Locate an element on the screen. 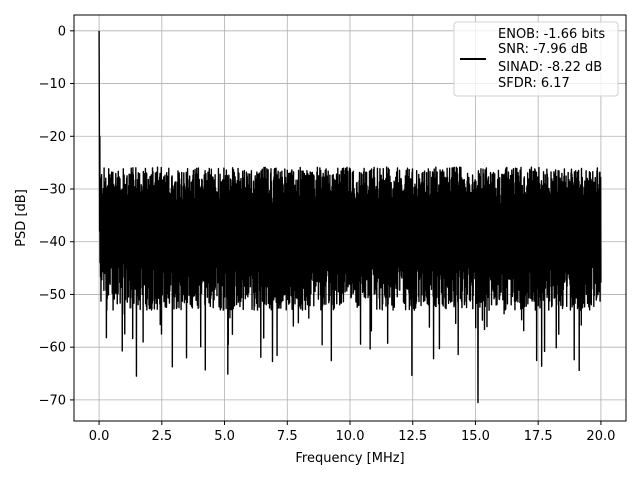 This screenshot has height=480, width=640. x-tick-label: 2.5 is located at coordinates (161, 436).